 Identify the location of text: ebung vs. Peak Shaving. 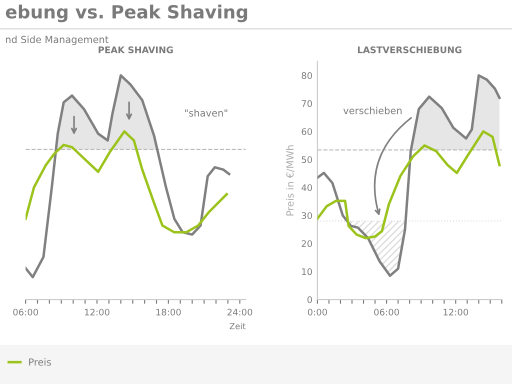
(127, 13).